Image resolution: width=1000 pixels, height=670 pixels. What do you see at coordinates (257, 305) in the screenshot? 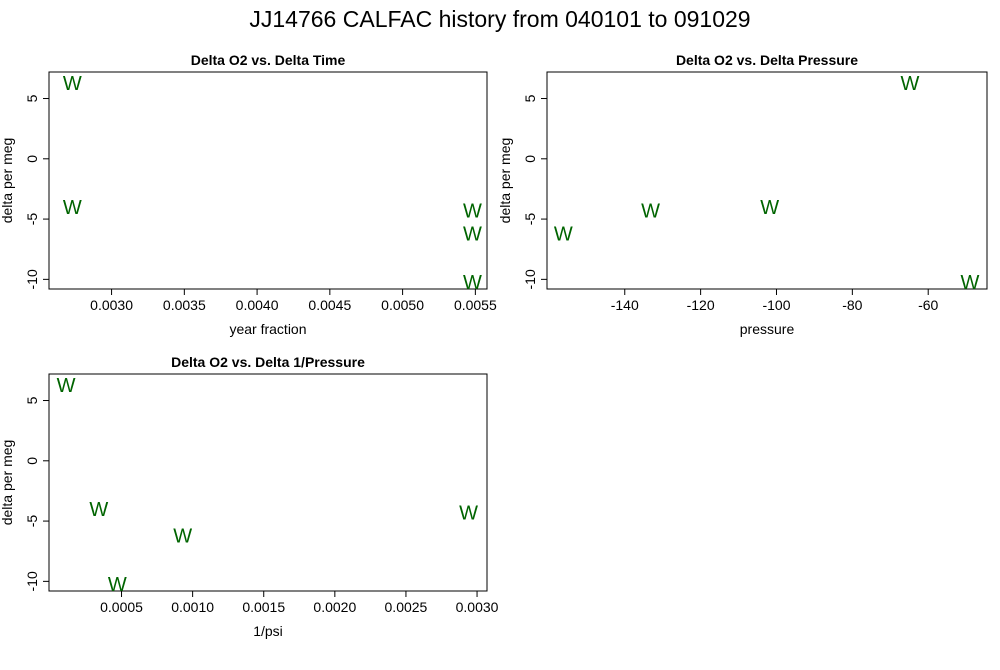
I see `x-tick-label: 0.0040` at bounding box center [257, 305].